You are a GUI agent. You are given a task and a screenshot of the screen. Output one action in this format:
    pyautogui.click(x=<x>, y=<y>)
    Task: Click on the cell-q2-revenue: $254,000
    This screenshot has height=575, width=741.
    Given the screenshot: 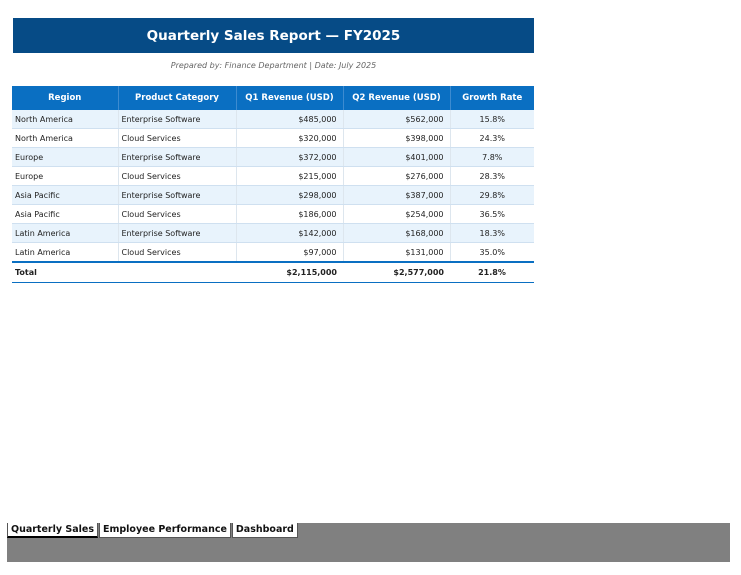 What is the action you would take?
    pyautogui.click(x=397, y=214)
    